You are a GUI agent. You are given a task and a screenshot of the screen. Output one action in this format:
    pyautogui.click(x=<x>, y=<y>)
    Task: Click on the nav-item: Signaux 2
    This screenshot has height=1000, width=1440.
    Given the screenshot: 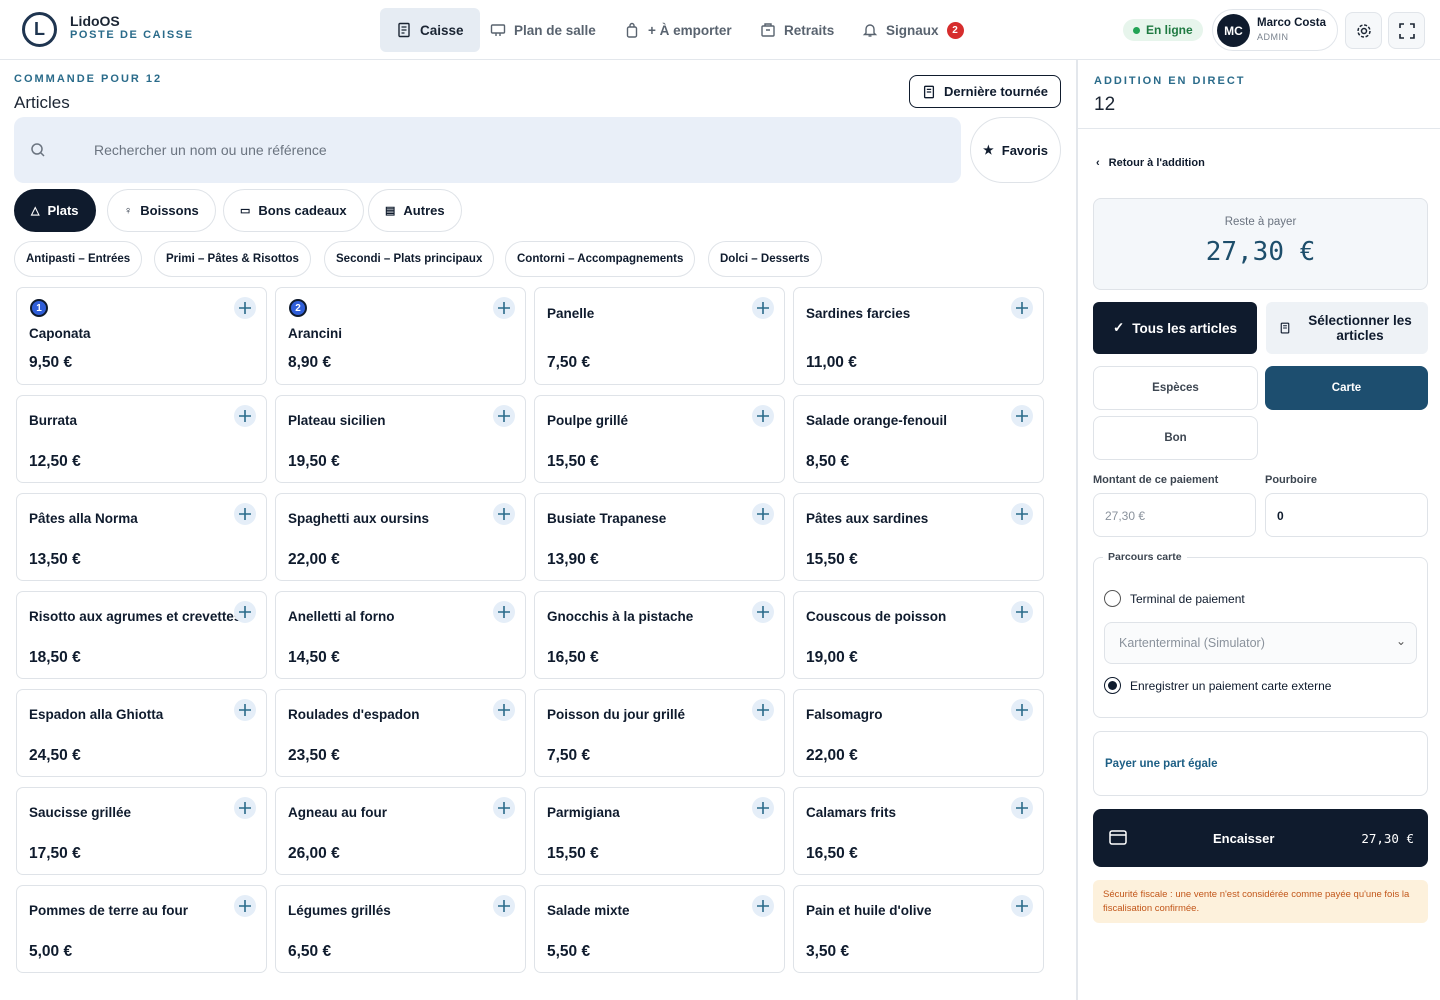 What is the action you would take?
    pyautogui.click(x=913, y=30)
    